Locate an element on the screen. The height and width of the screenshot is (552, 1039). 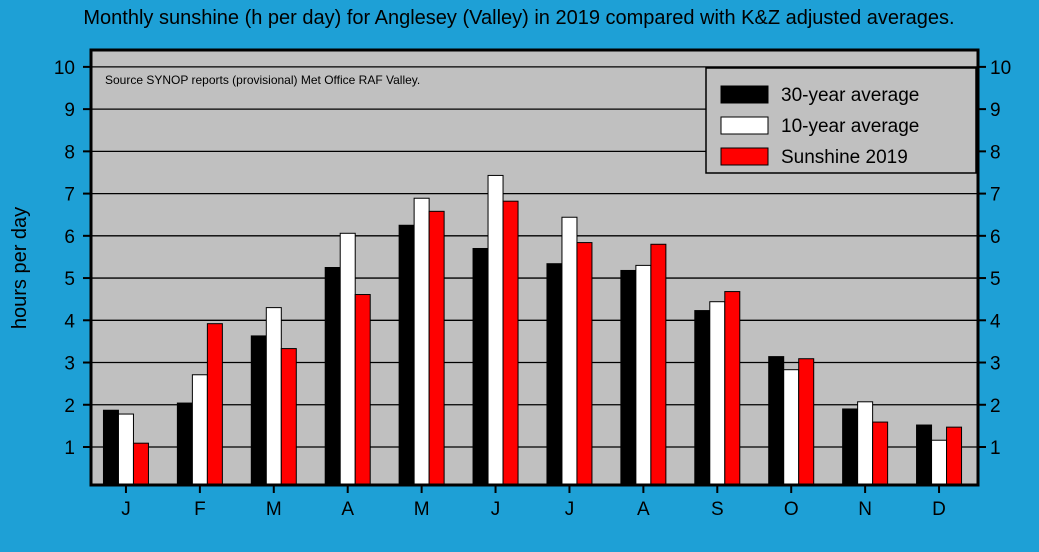
x-tick-label: S is located at coordinates (717, 509).